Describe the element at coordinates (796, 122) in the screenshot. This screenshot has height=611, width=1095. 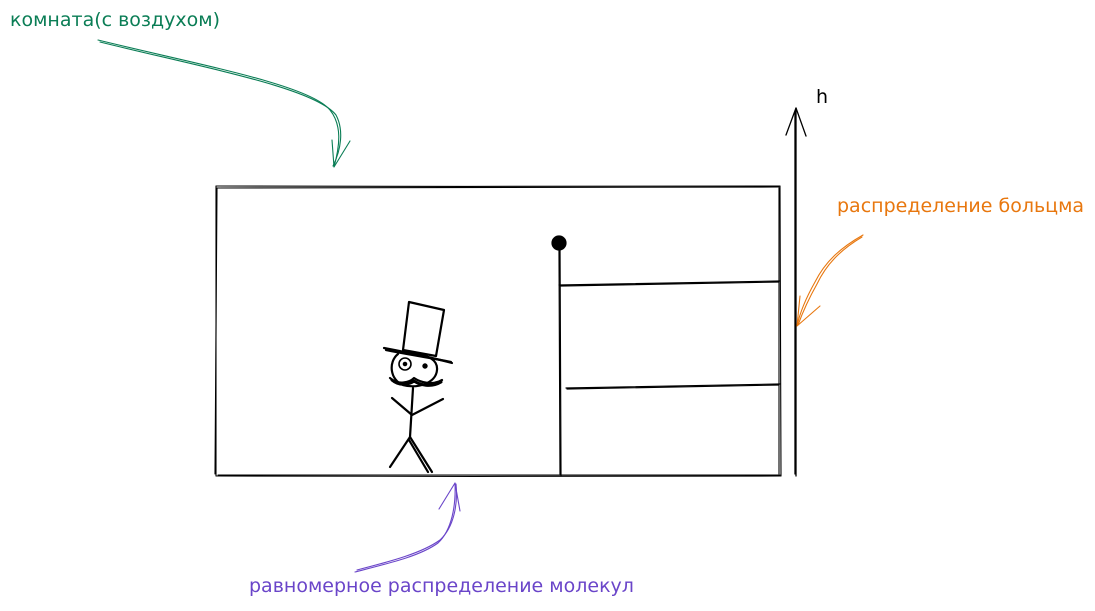
I see `height-axis-arrowhead` at that location.